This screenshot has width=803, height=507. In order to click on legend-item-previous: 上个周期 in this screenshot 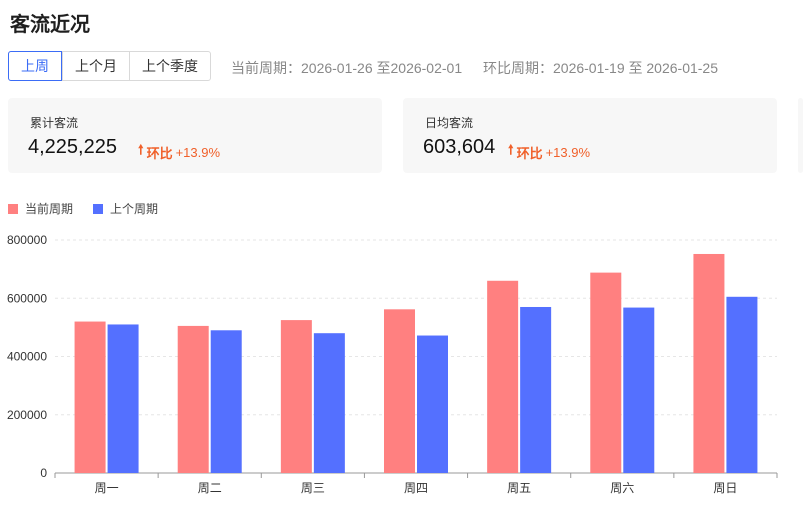, I will do `click(125, 208)`.